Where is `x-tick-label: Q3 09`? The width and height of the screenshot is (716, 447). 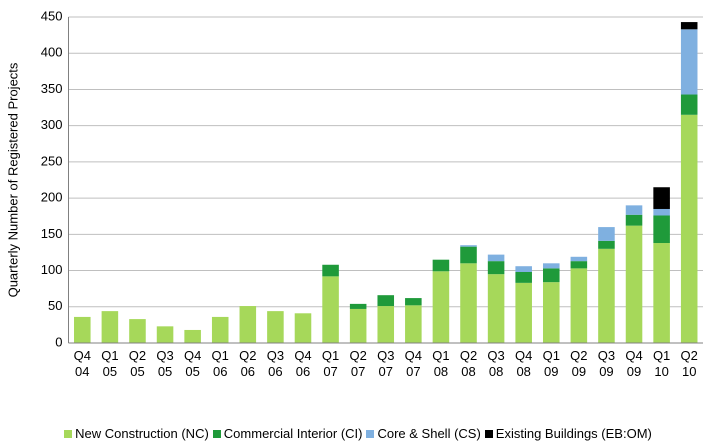
x-tick-label: Q3 09 is located at coordinates (606, 363).